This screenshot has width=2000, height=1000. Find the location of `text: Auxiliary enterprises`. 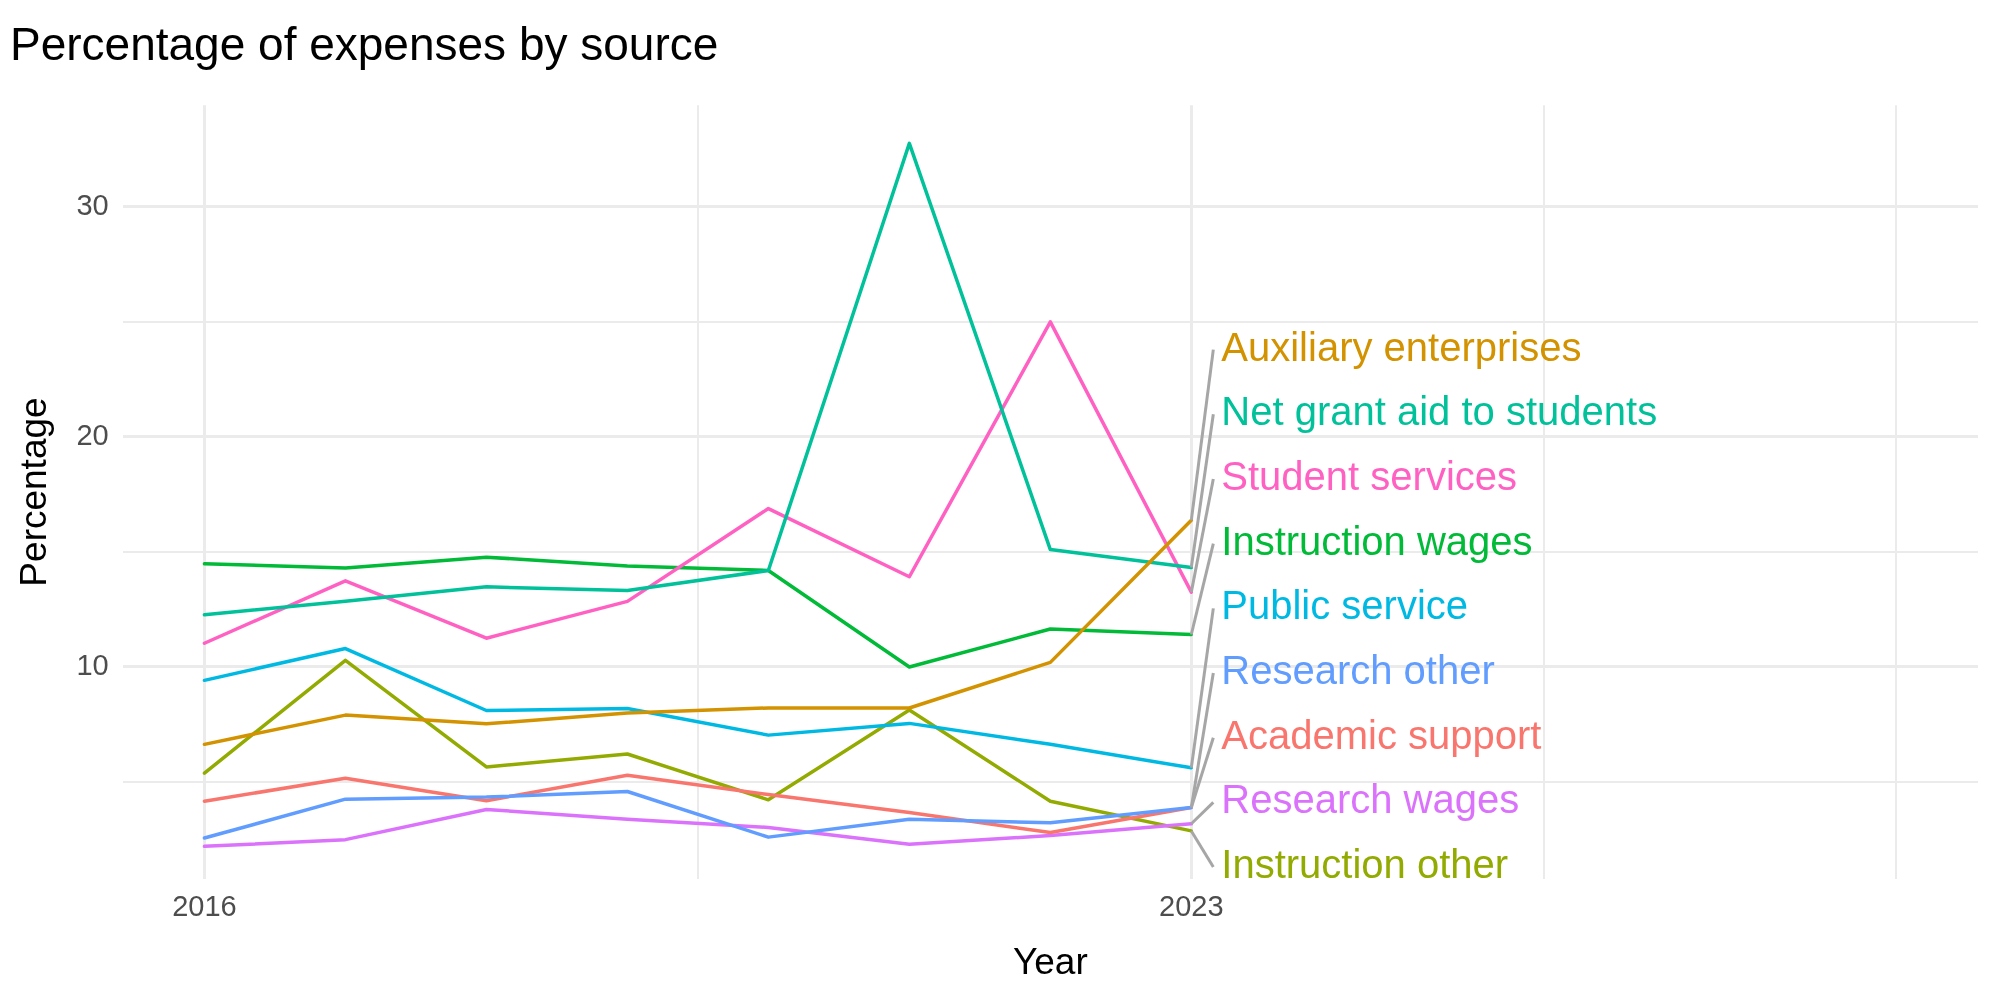

text: Auxiliary enterprises is located at coordinates (1401, 346).